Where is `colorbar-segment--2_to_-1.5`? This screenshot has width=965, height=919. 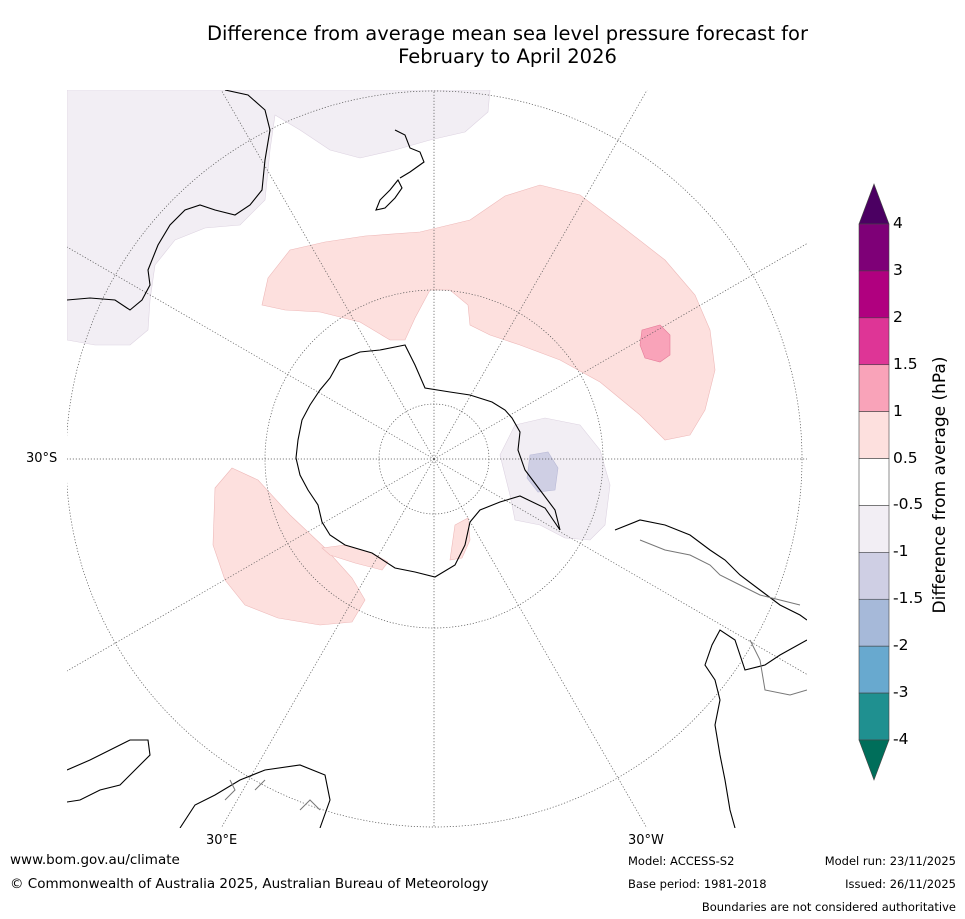 colorbar-segment--2_to_-1.5 is located at coordinates (874, 622).